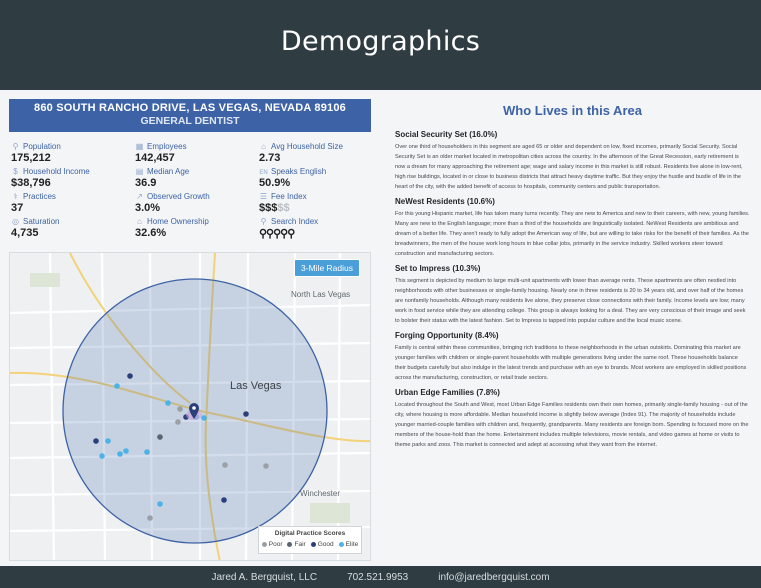 The image size is (761, 588). What do you see at coordinates (195, 179) in the screenshot?
I see `stat-median-age: ▤ Median Age 36.9` at bounding box center [195, 179].